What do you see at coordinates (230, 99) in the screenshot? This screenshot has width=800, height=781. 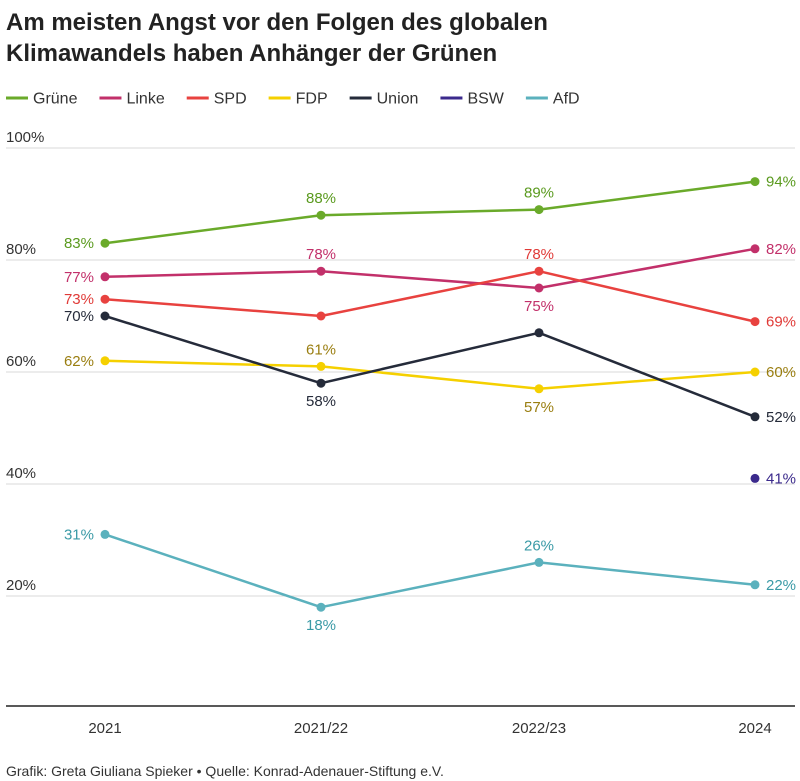 I see `legend-label-spd: SPD` at bounding box center [230, 99].